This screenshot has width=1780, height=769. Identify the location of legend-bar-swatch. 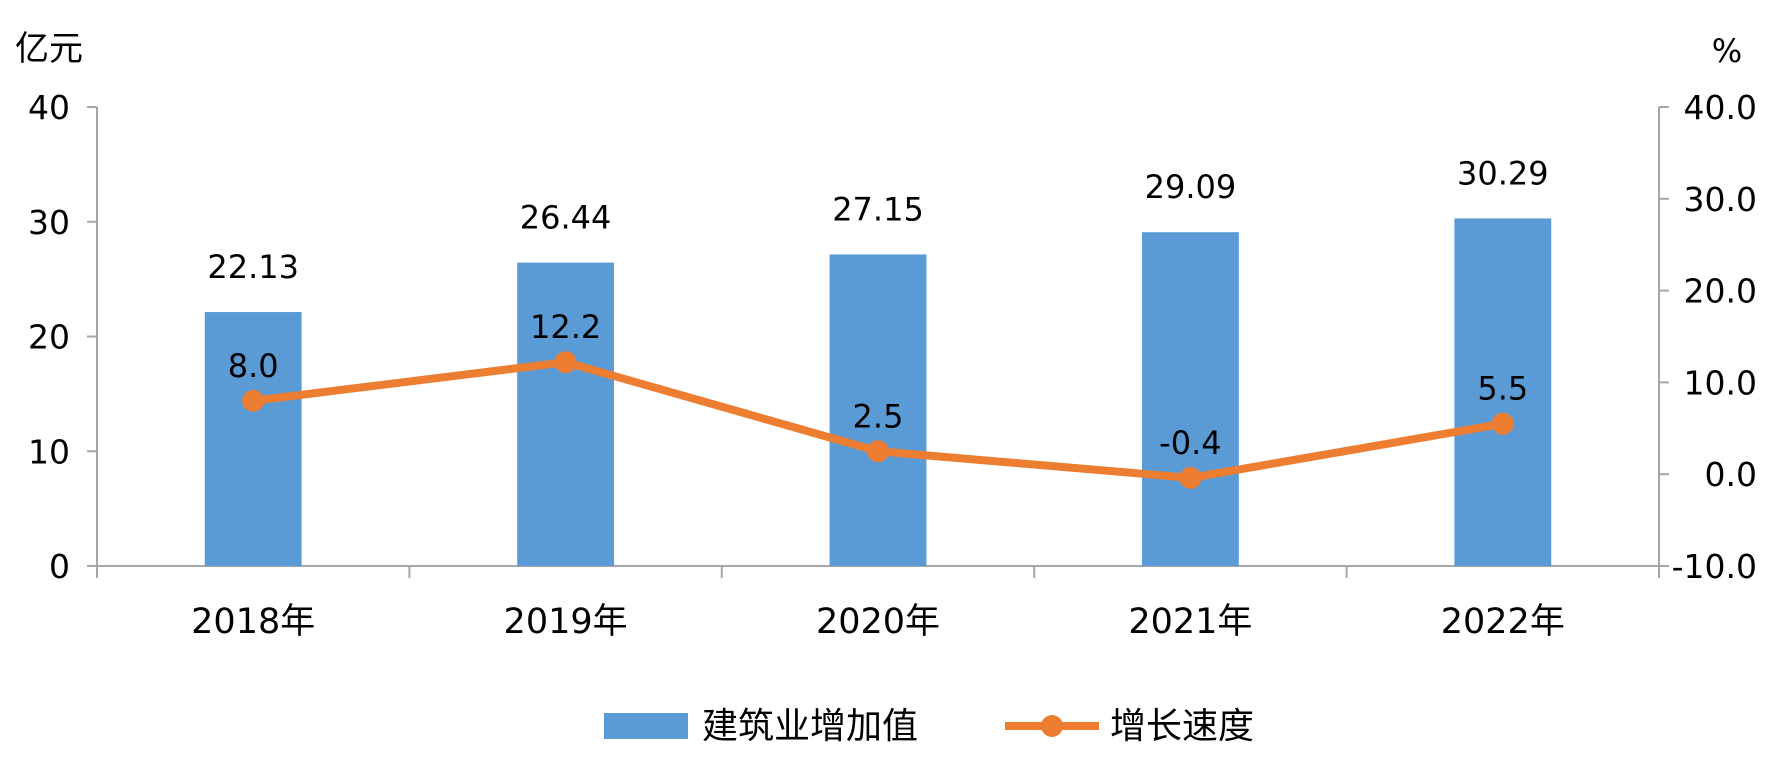
(646, 726).